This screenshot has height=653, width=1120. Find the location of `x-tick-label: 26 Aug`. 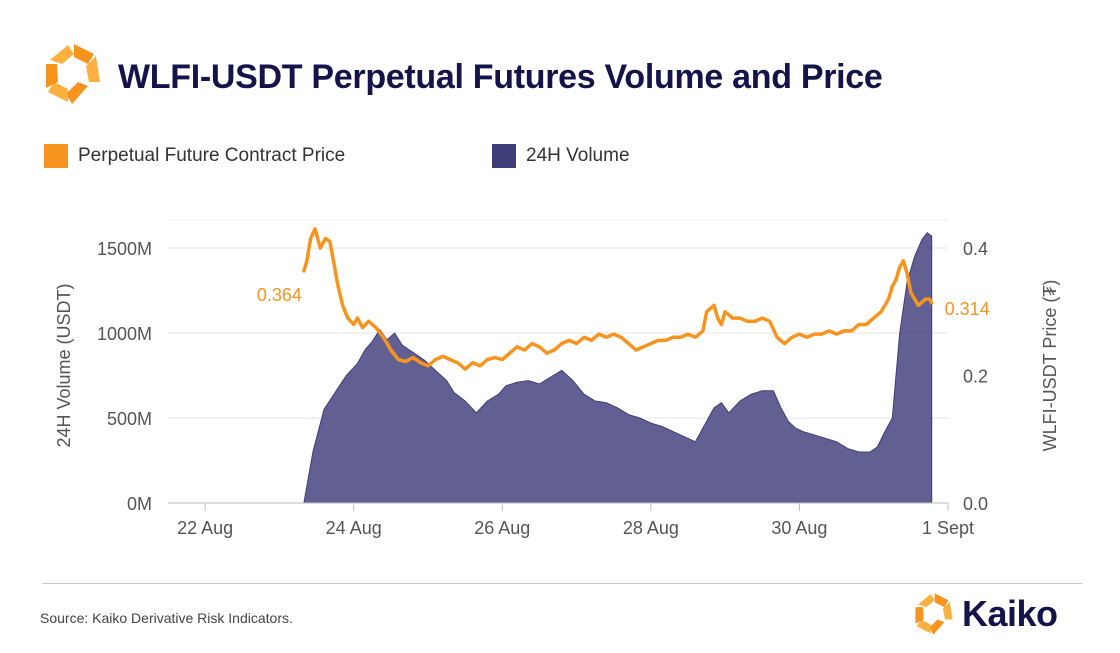

x-tick-label: 26 Aug is located at coordinates (502, 528).